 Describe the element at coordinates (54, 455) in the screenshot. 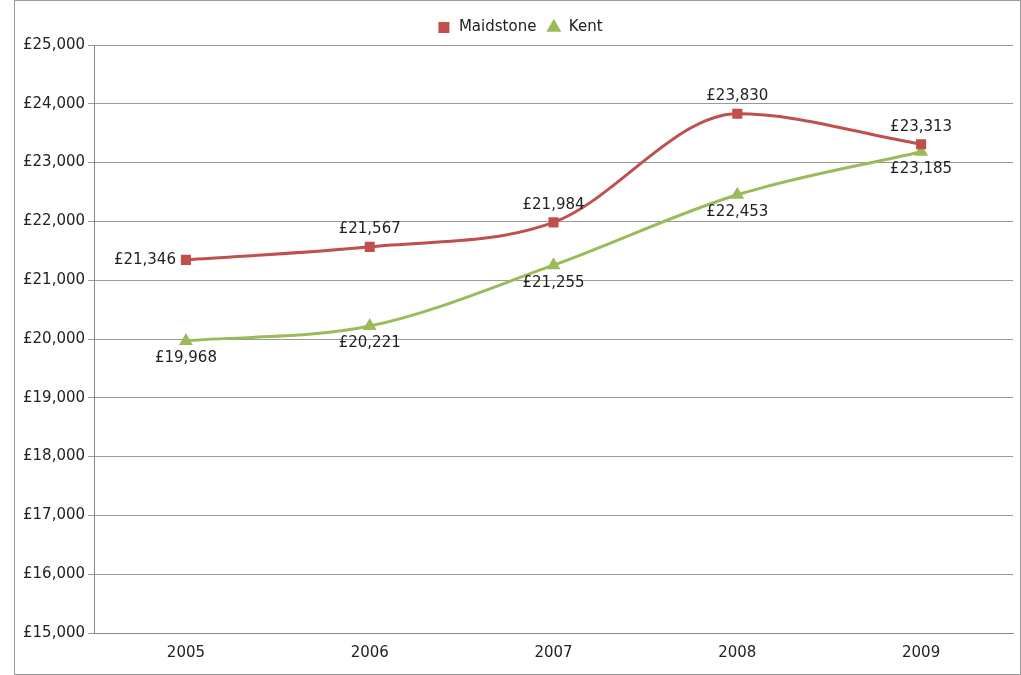

I see `y-tick-label: £18,000` at that location.